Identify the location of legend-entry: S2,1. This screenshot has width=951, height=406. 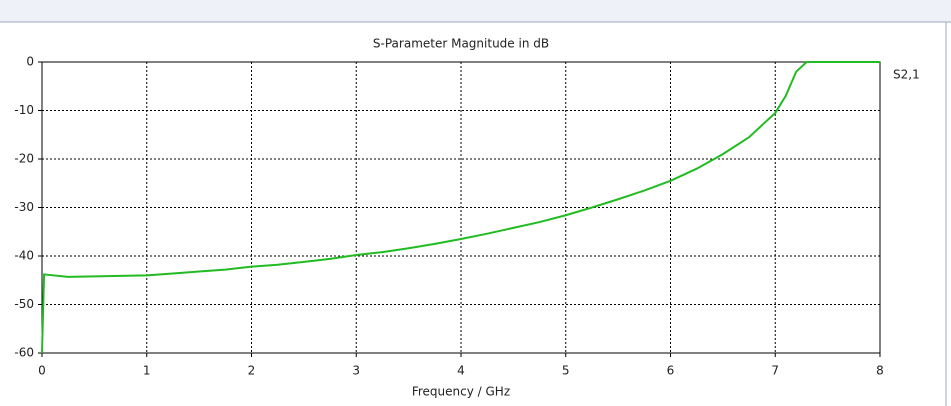
(906, 75).